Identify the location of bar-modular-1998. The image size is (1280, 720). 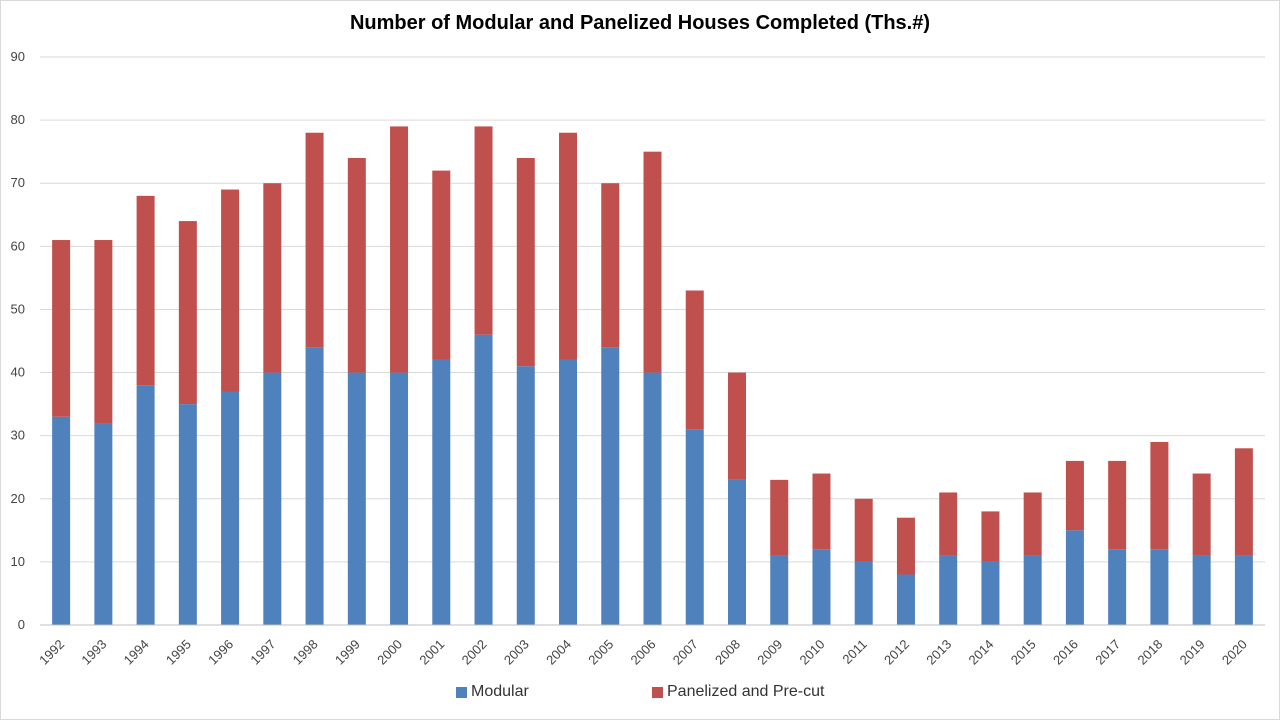
(314, 486).